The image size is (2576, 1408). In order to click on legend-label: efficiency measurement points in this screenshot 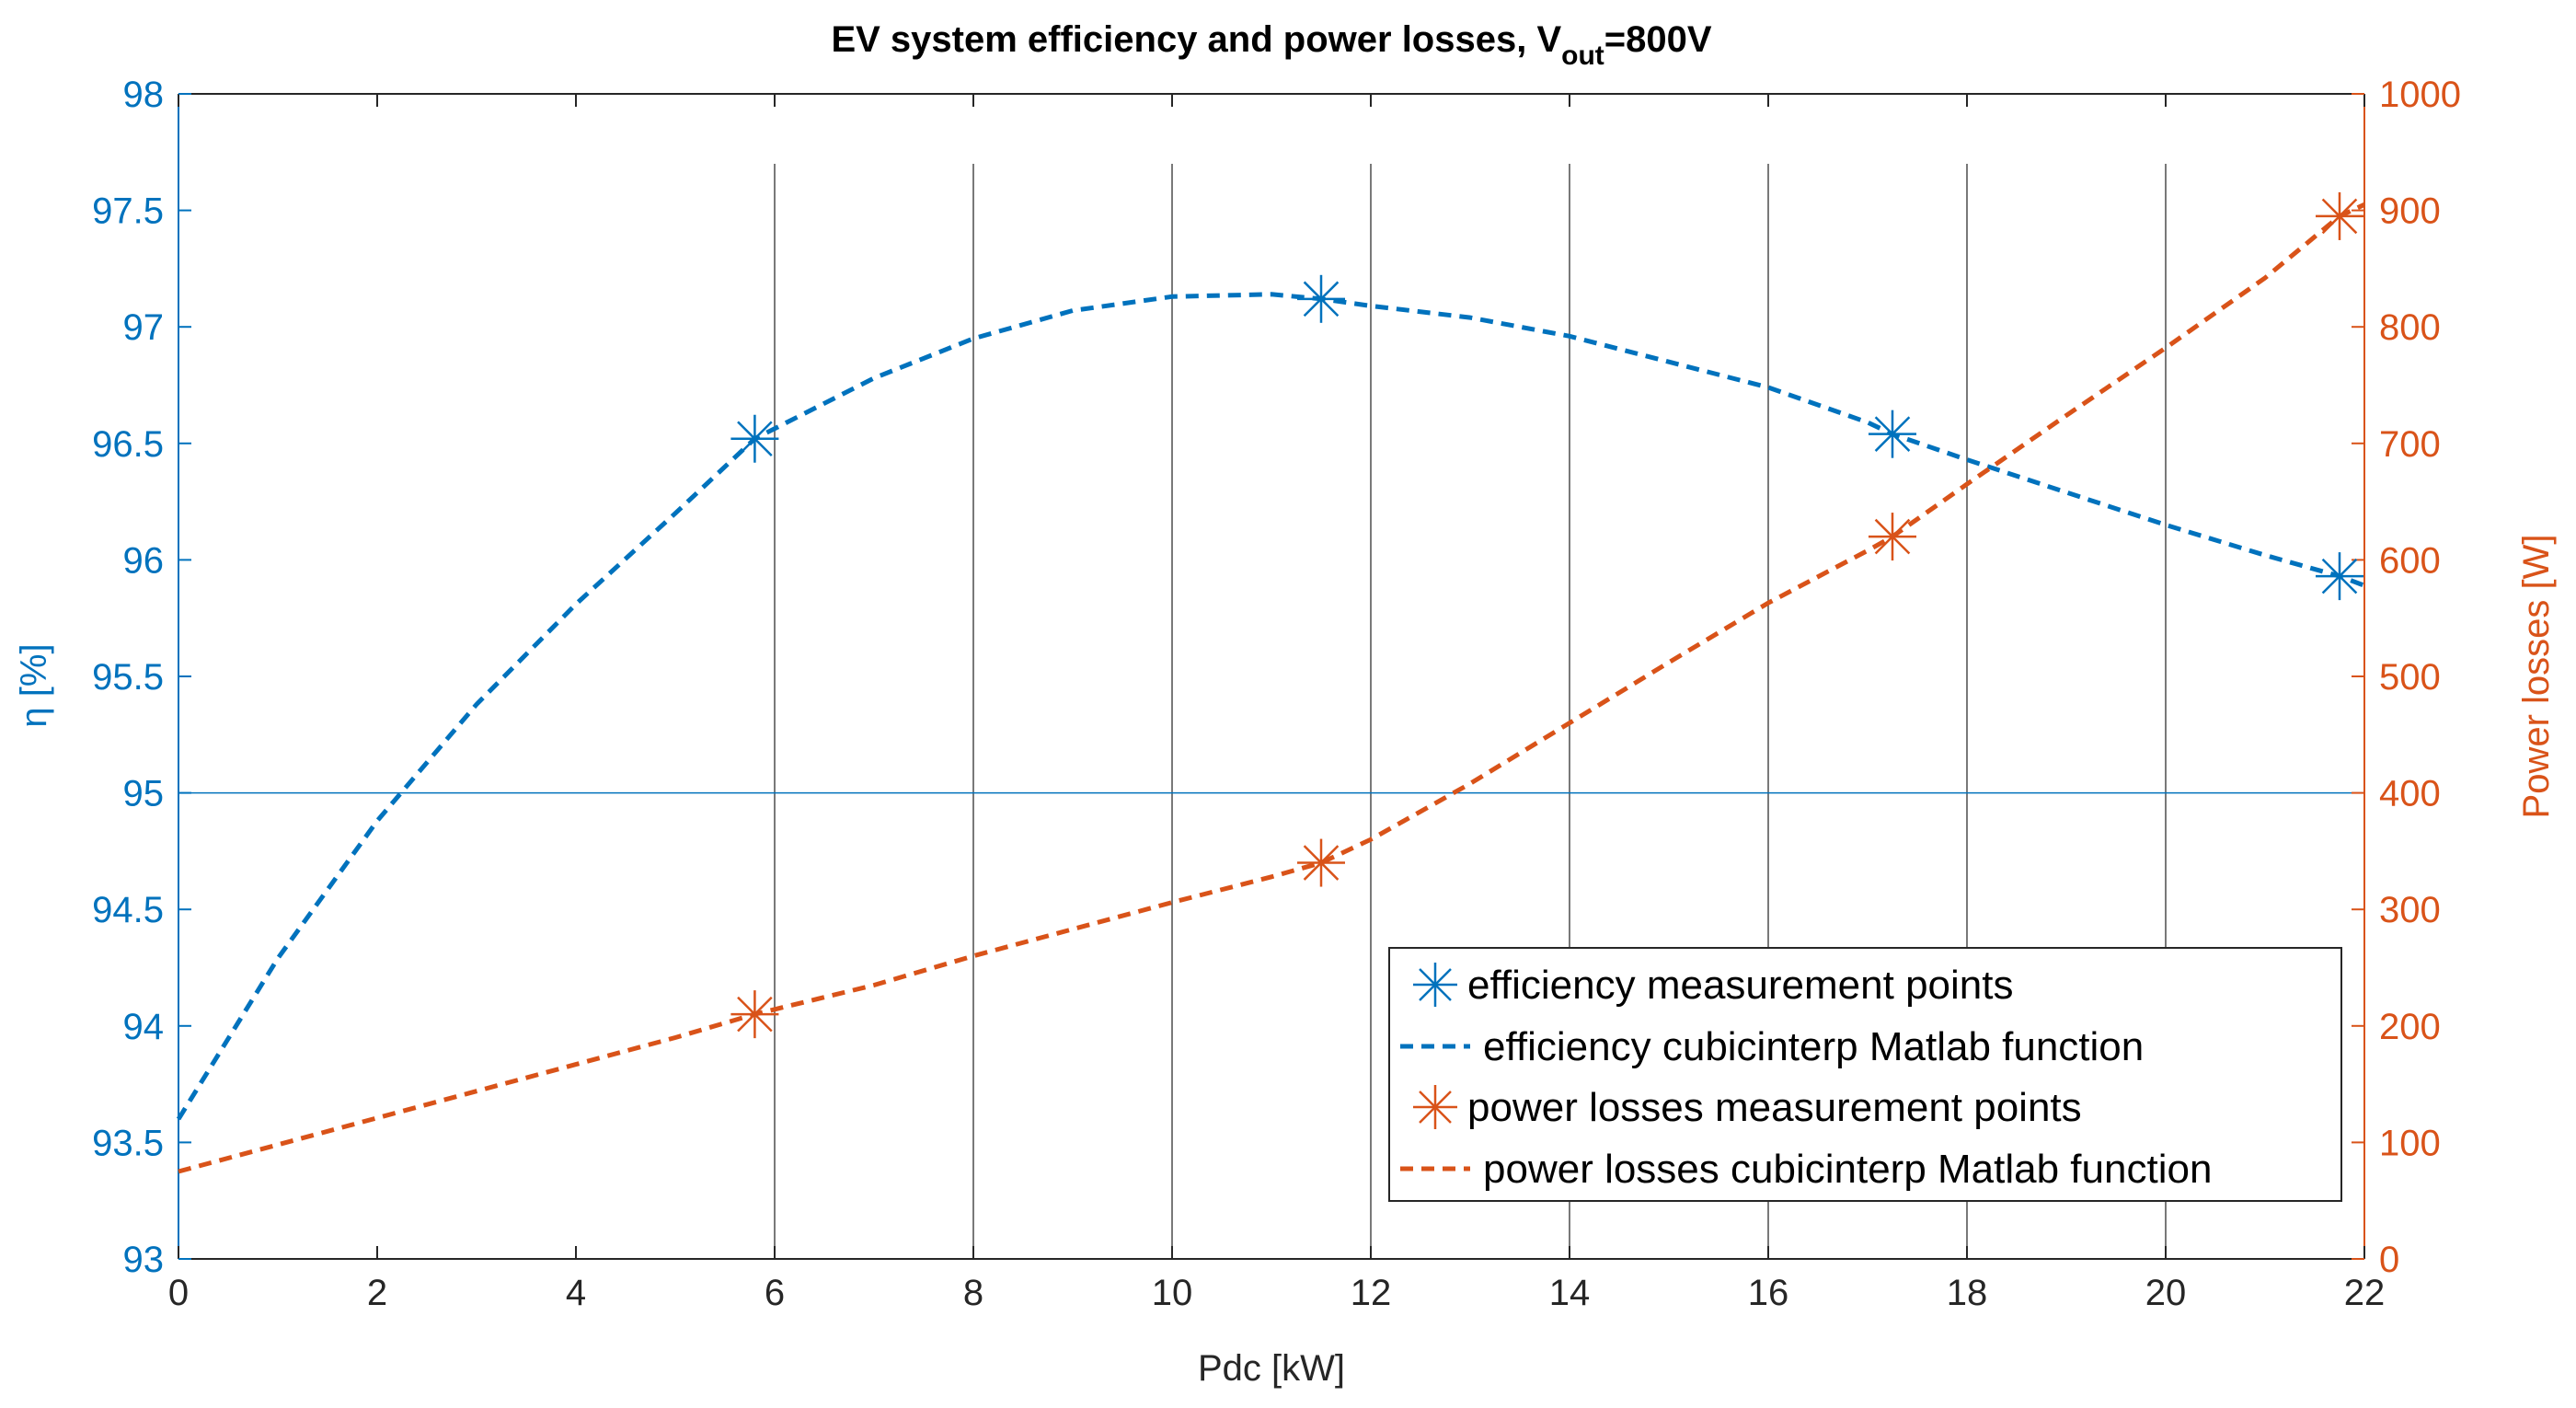, I will do `click(1740, 985)`.